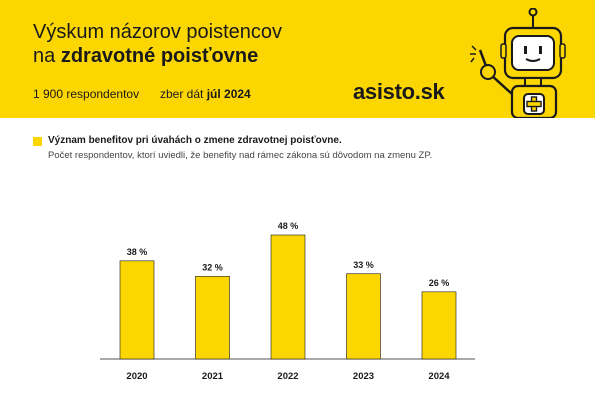 The width and height of the screenshot is (595, 405). Describe the element at coordinates (288, 226) in the screenshot. I see `value-label-2022: 48 %` at that location.